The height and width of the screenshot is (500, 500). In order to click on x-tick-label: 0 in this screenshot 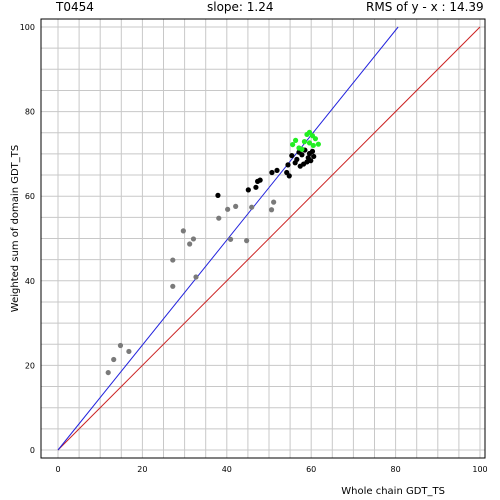, I will do `click(57, 469)`.